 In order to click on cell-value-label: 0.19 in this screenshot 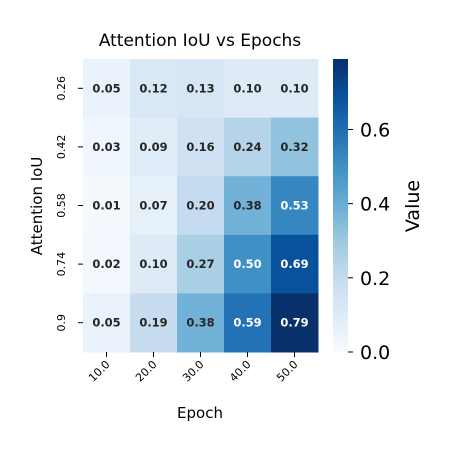, I will do `click(153, 323)`.